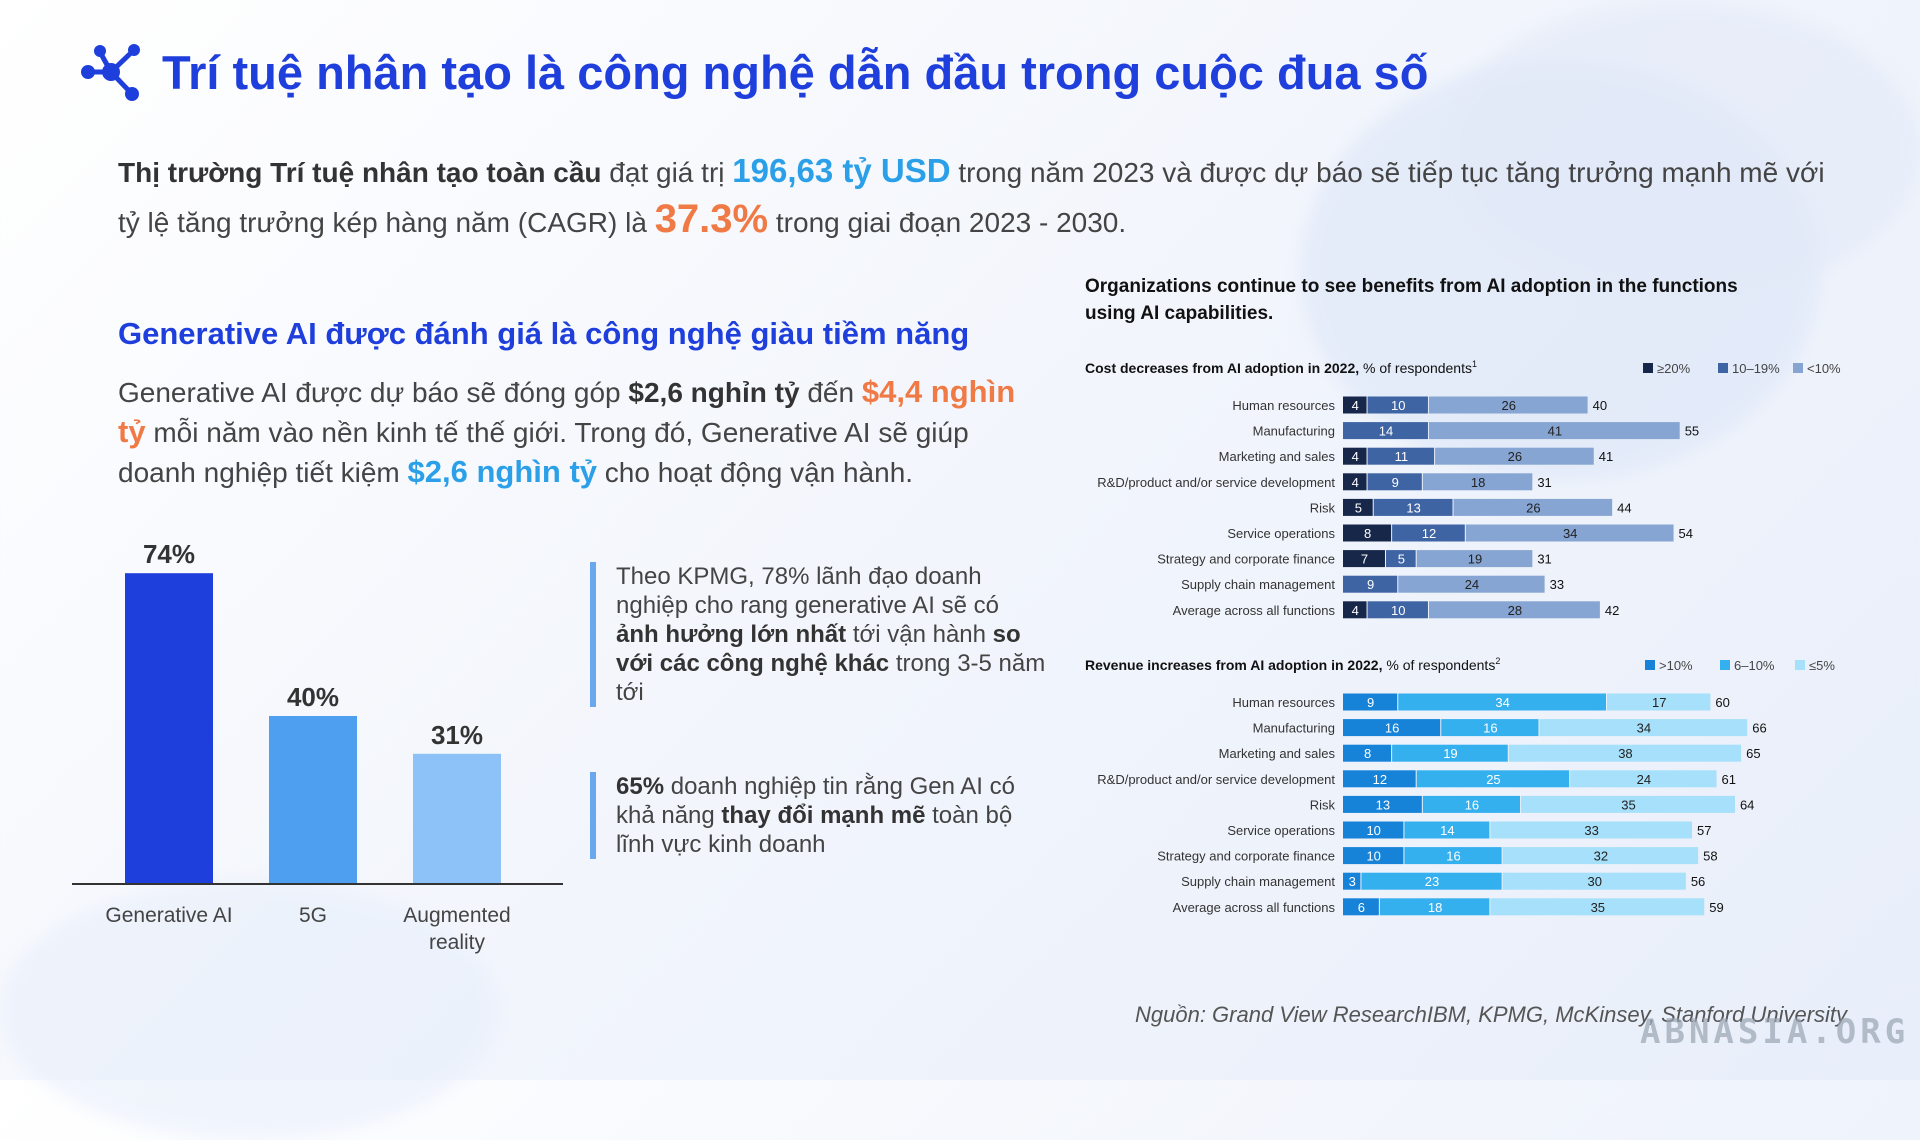 The width and height of the screenshot is (1920, 1140). Describe the element at coordinates (1674, 368) in the screenshot. I see `legend-label: ≥20%` at that location.